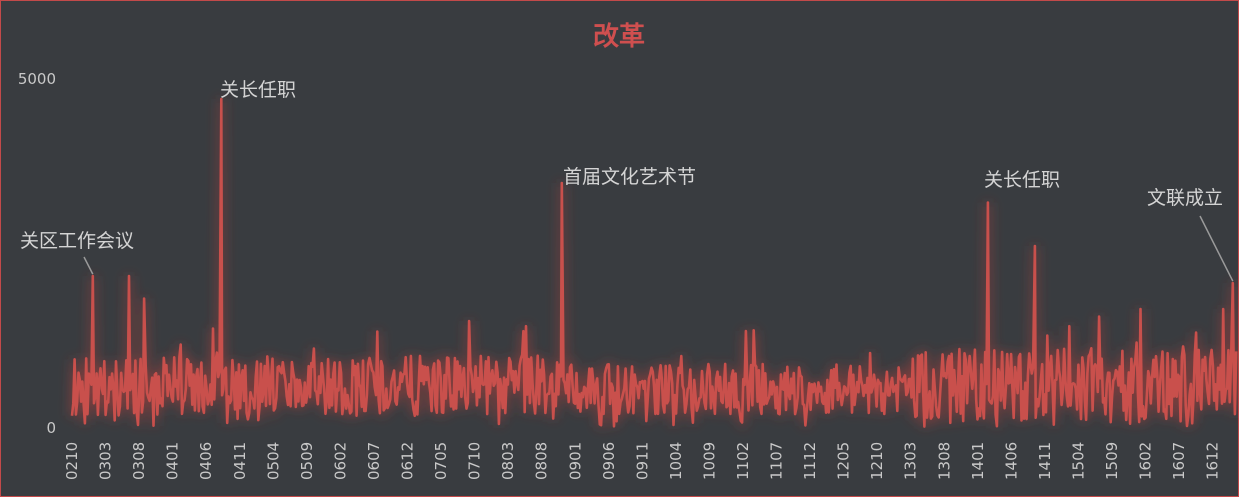 The height and width of the screenshot is (497, 1239). What do you see at coordinates (273, 461) in the screenshot?
I see `x-tick-label: 0504` at bounding box center [273, 461].